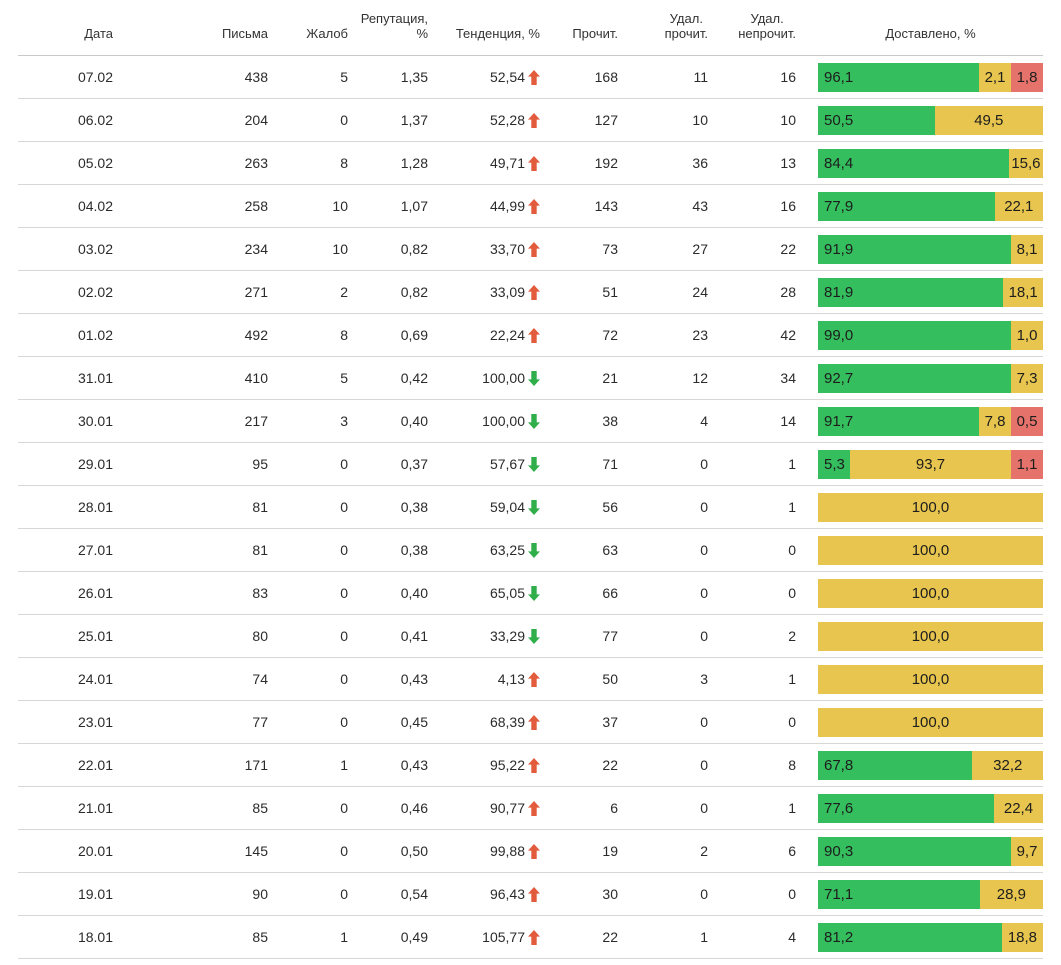 The image size is (1061, 965). I want to click on cell-reputation: 0,45, so click(414, 722).